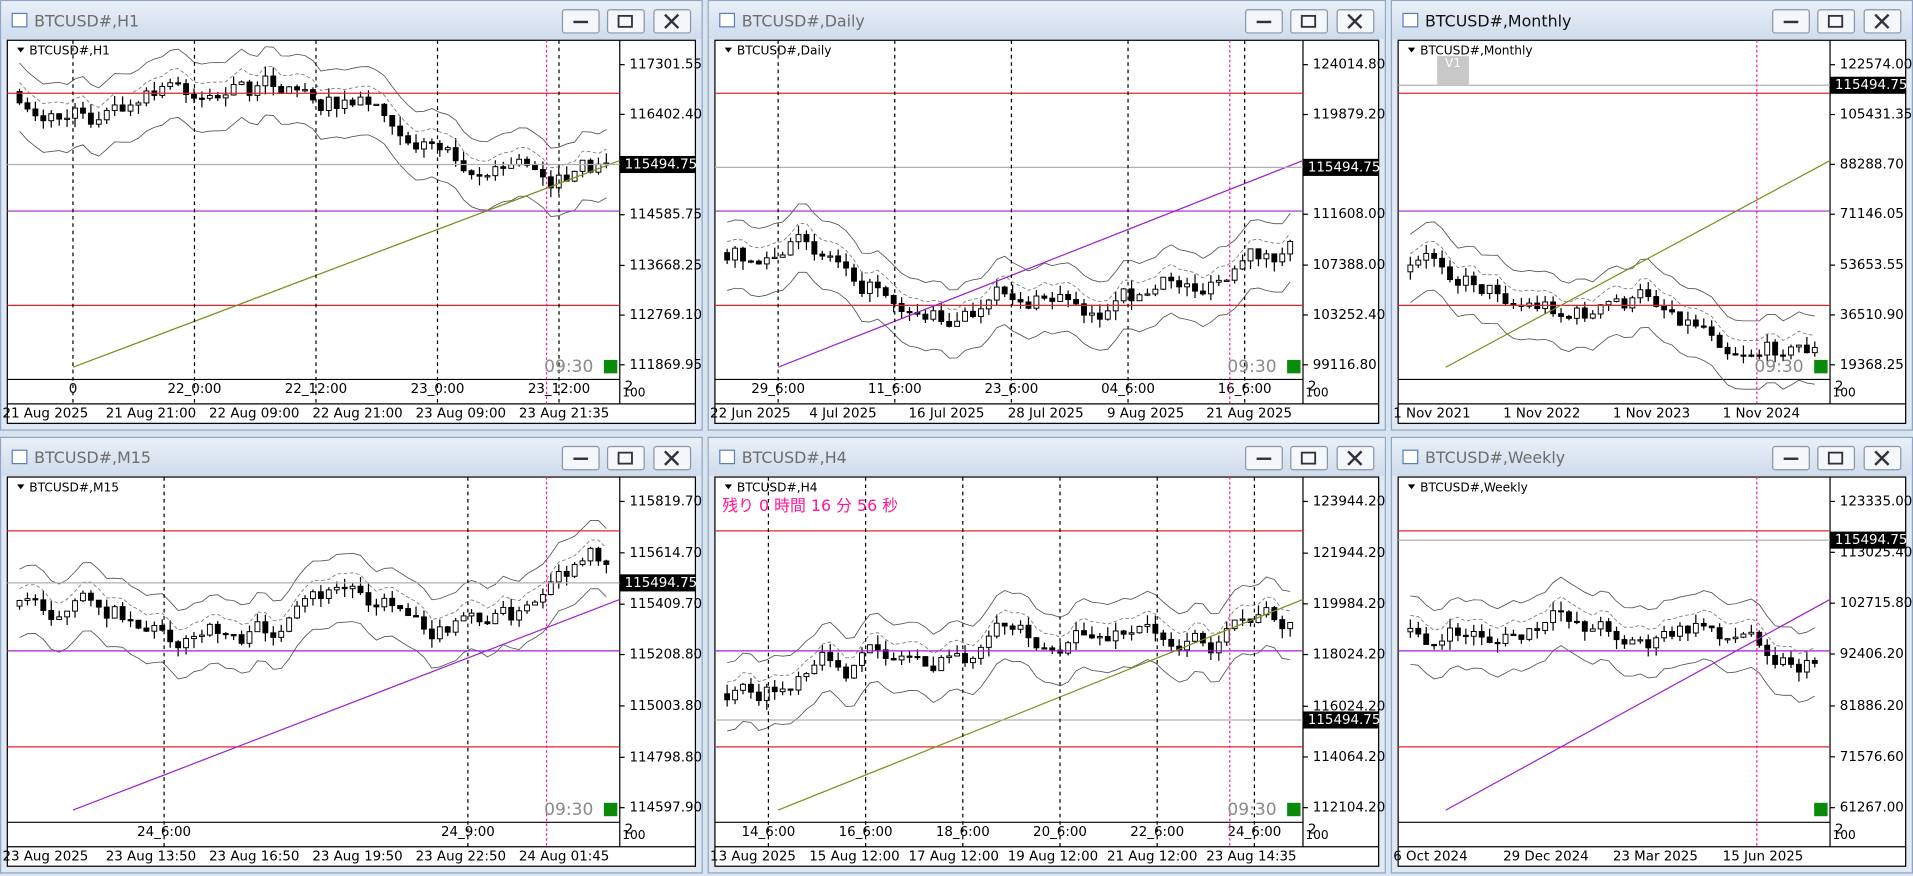 The width and height of the screenshot is (1913, 876). What do you see at coordinates (559, 389) in the screenshot?
I see `separator-label: 23_12:00` at bounding box center [559, 389].